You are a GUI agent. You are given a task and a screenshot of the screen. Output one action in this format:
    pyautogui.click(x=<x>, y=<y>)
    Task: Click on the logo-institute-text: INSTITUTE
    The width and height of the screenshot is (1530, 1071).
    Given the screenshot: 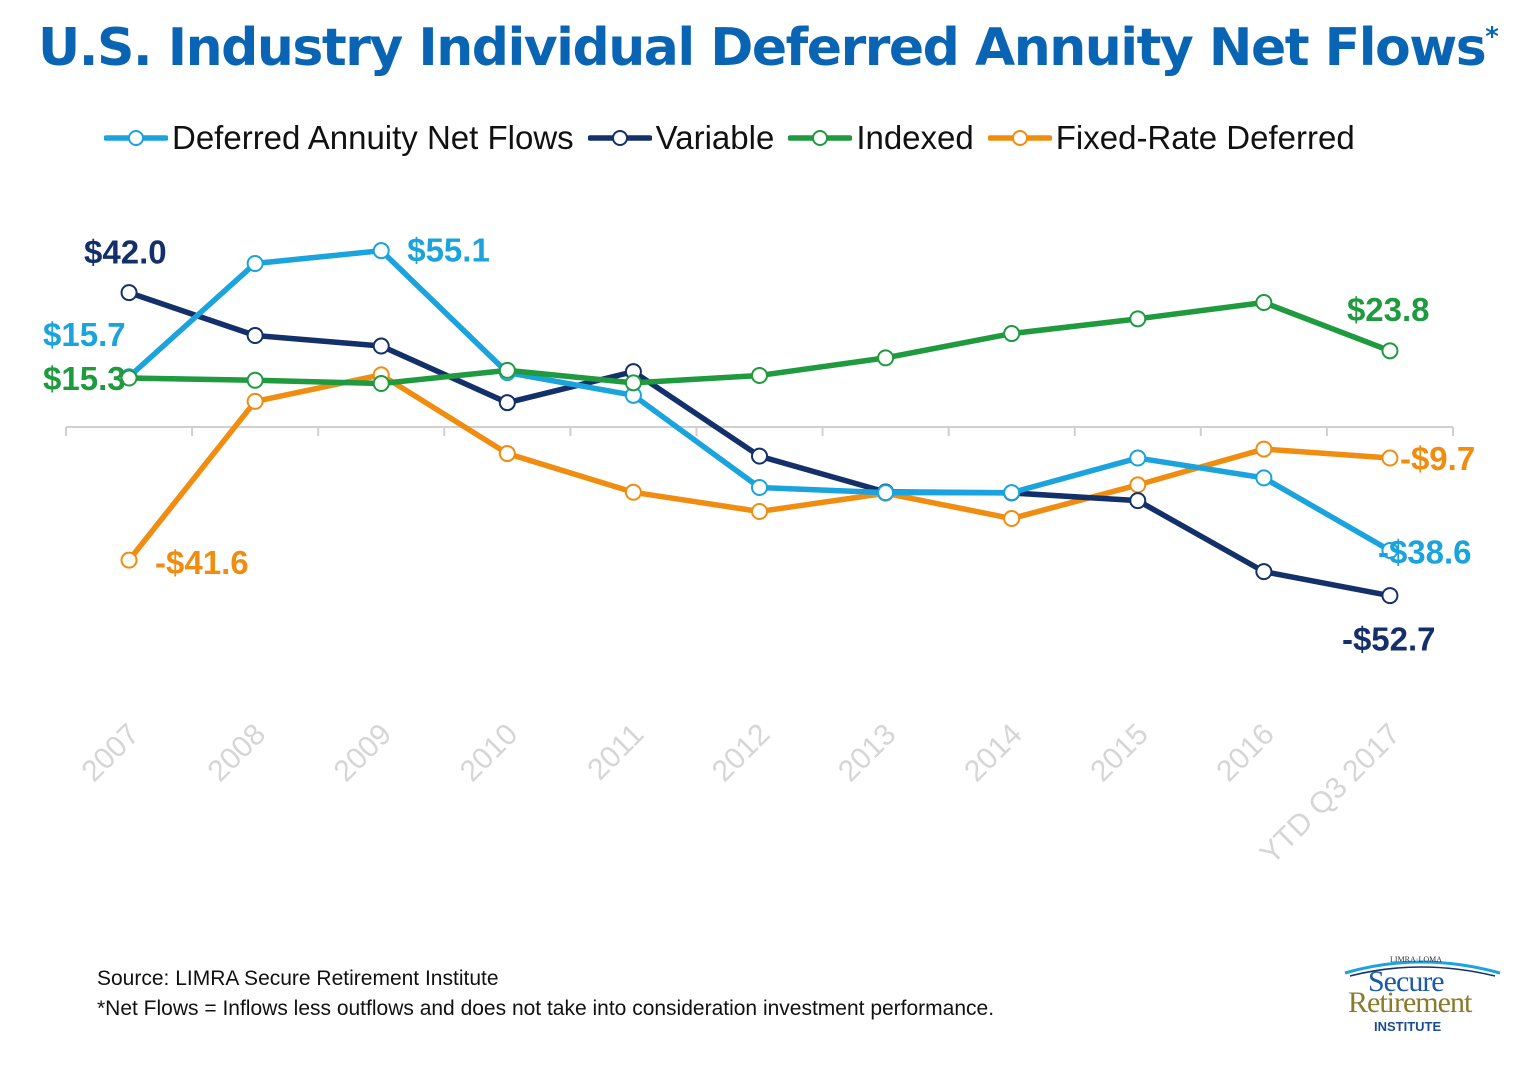 What is the action you would take?
    pyautogui.click(x=1408, y=1026)
    